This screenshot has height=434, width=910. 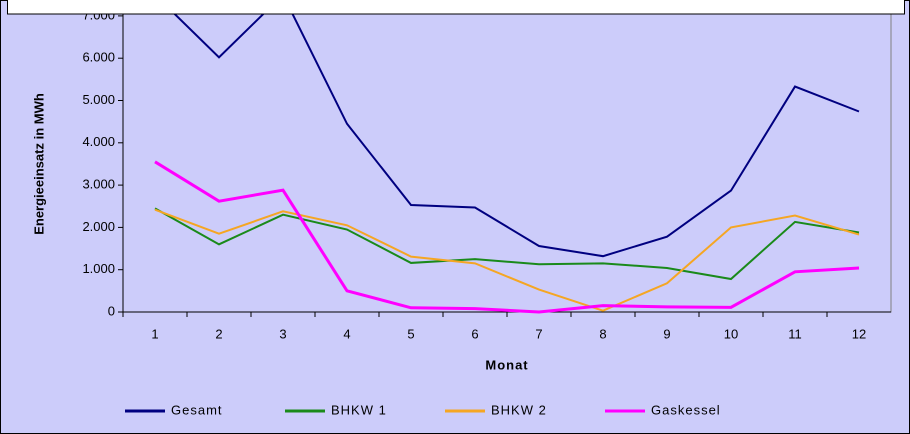 What do you see at coordinates (602, 333) in the screenshot?
I see `x-tick-label: 8` at bounding box center [602, 333].